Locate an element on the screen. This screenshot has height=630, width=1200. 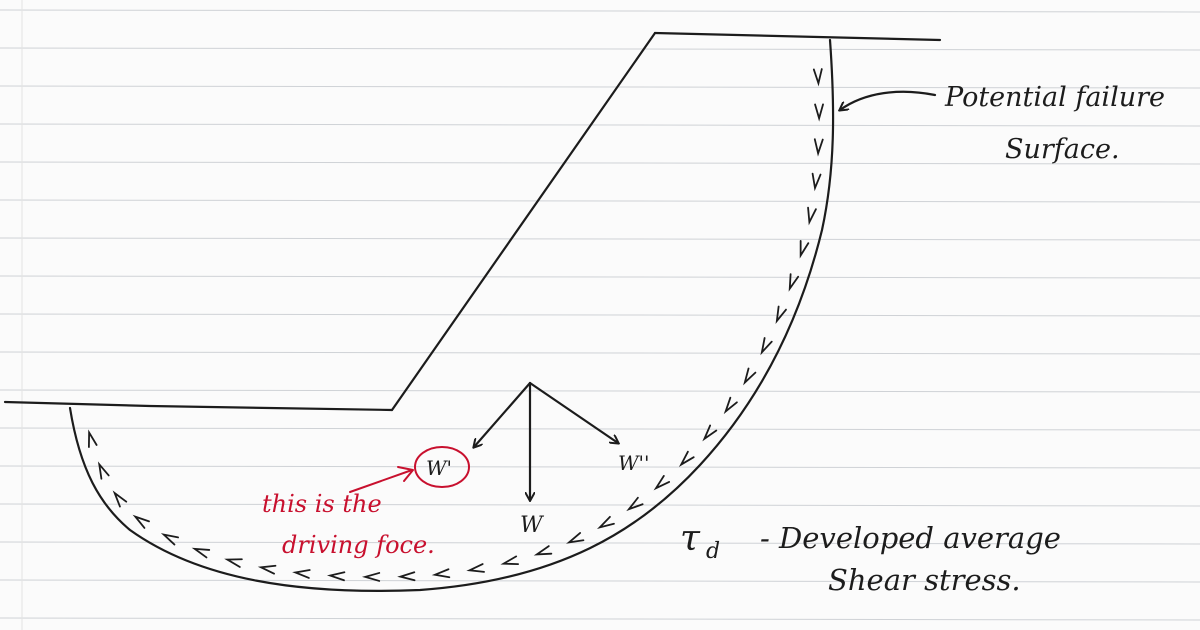
slope-face is located at coordinates (523, 221).